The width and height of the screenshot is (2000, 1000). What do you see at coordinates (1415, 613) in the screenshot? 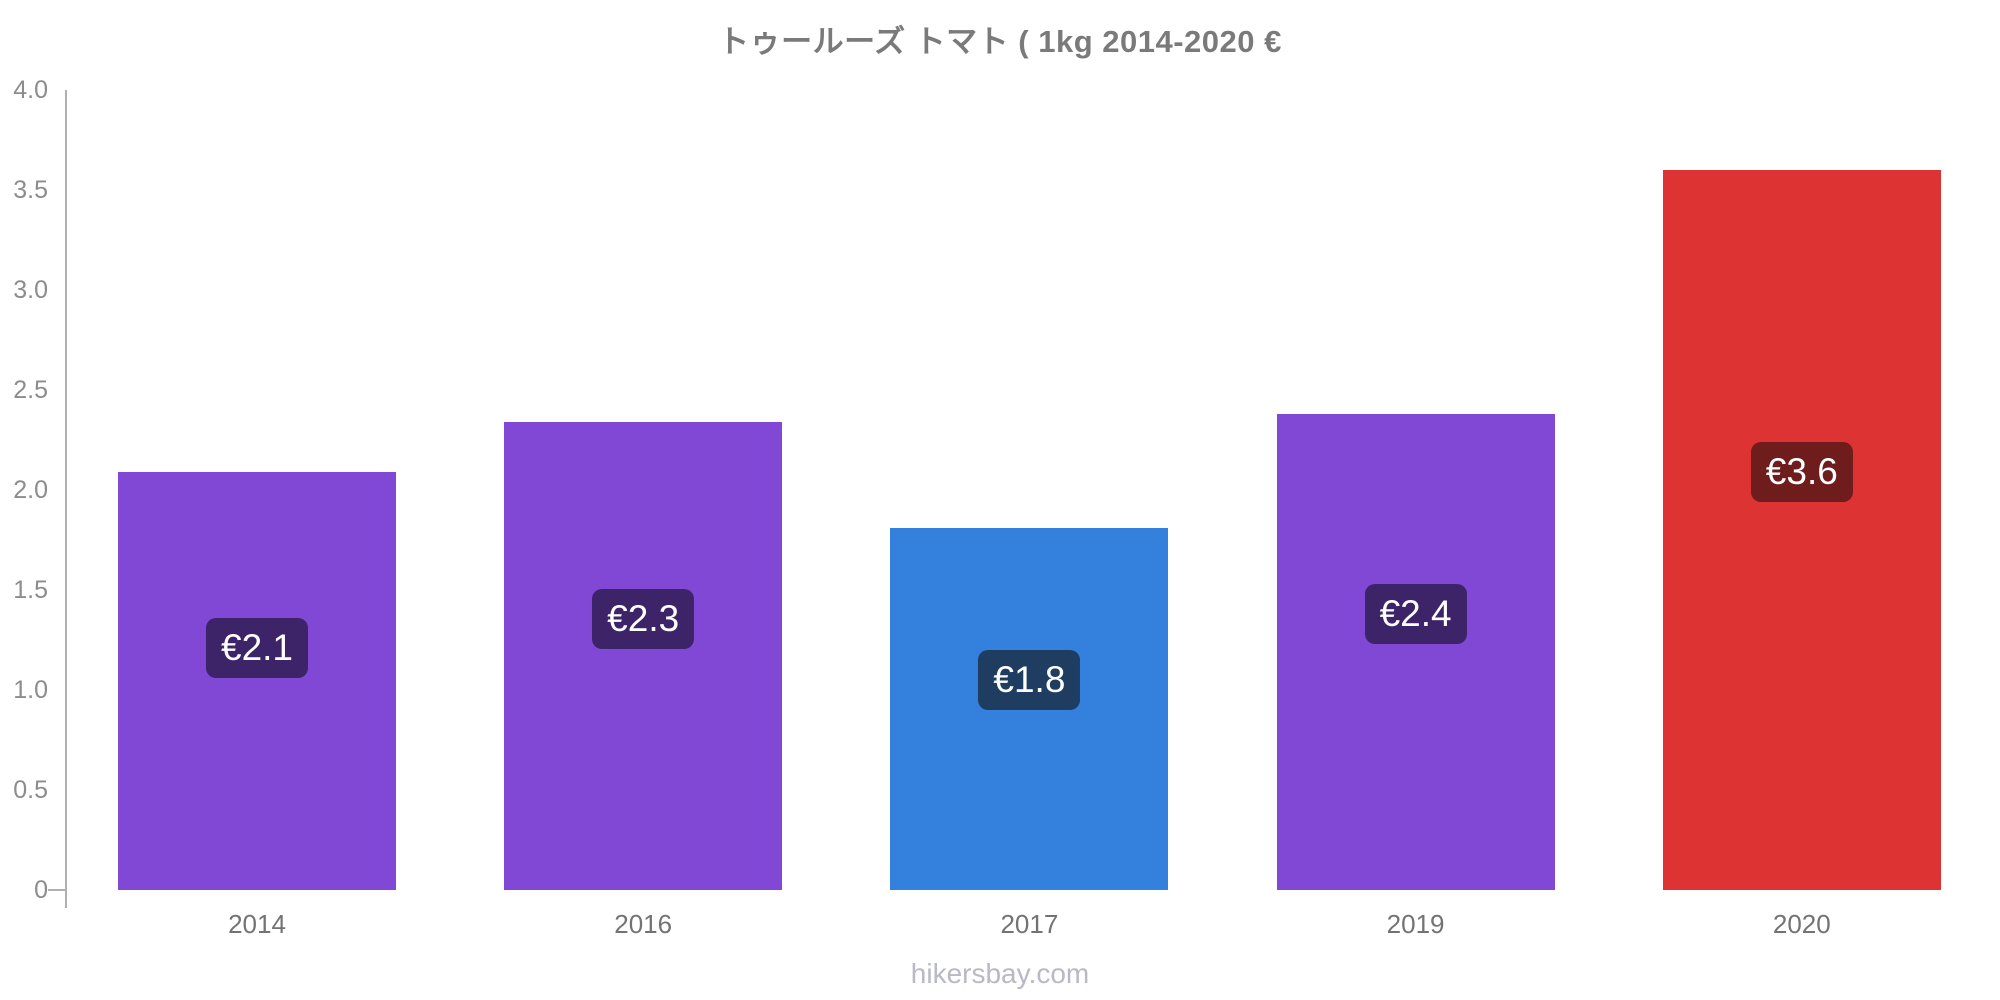
I see `bar-value-badge-2019: €2.4` at bounding box center [1415, 613].